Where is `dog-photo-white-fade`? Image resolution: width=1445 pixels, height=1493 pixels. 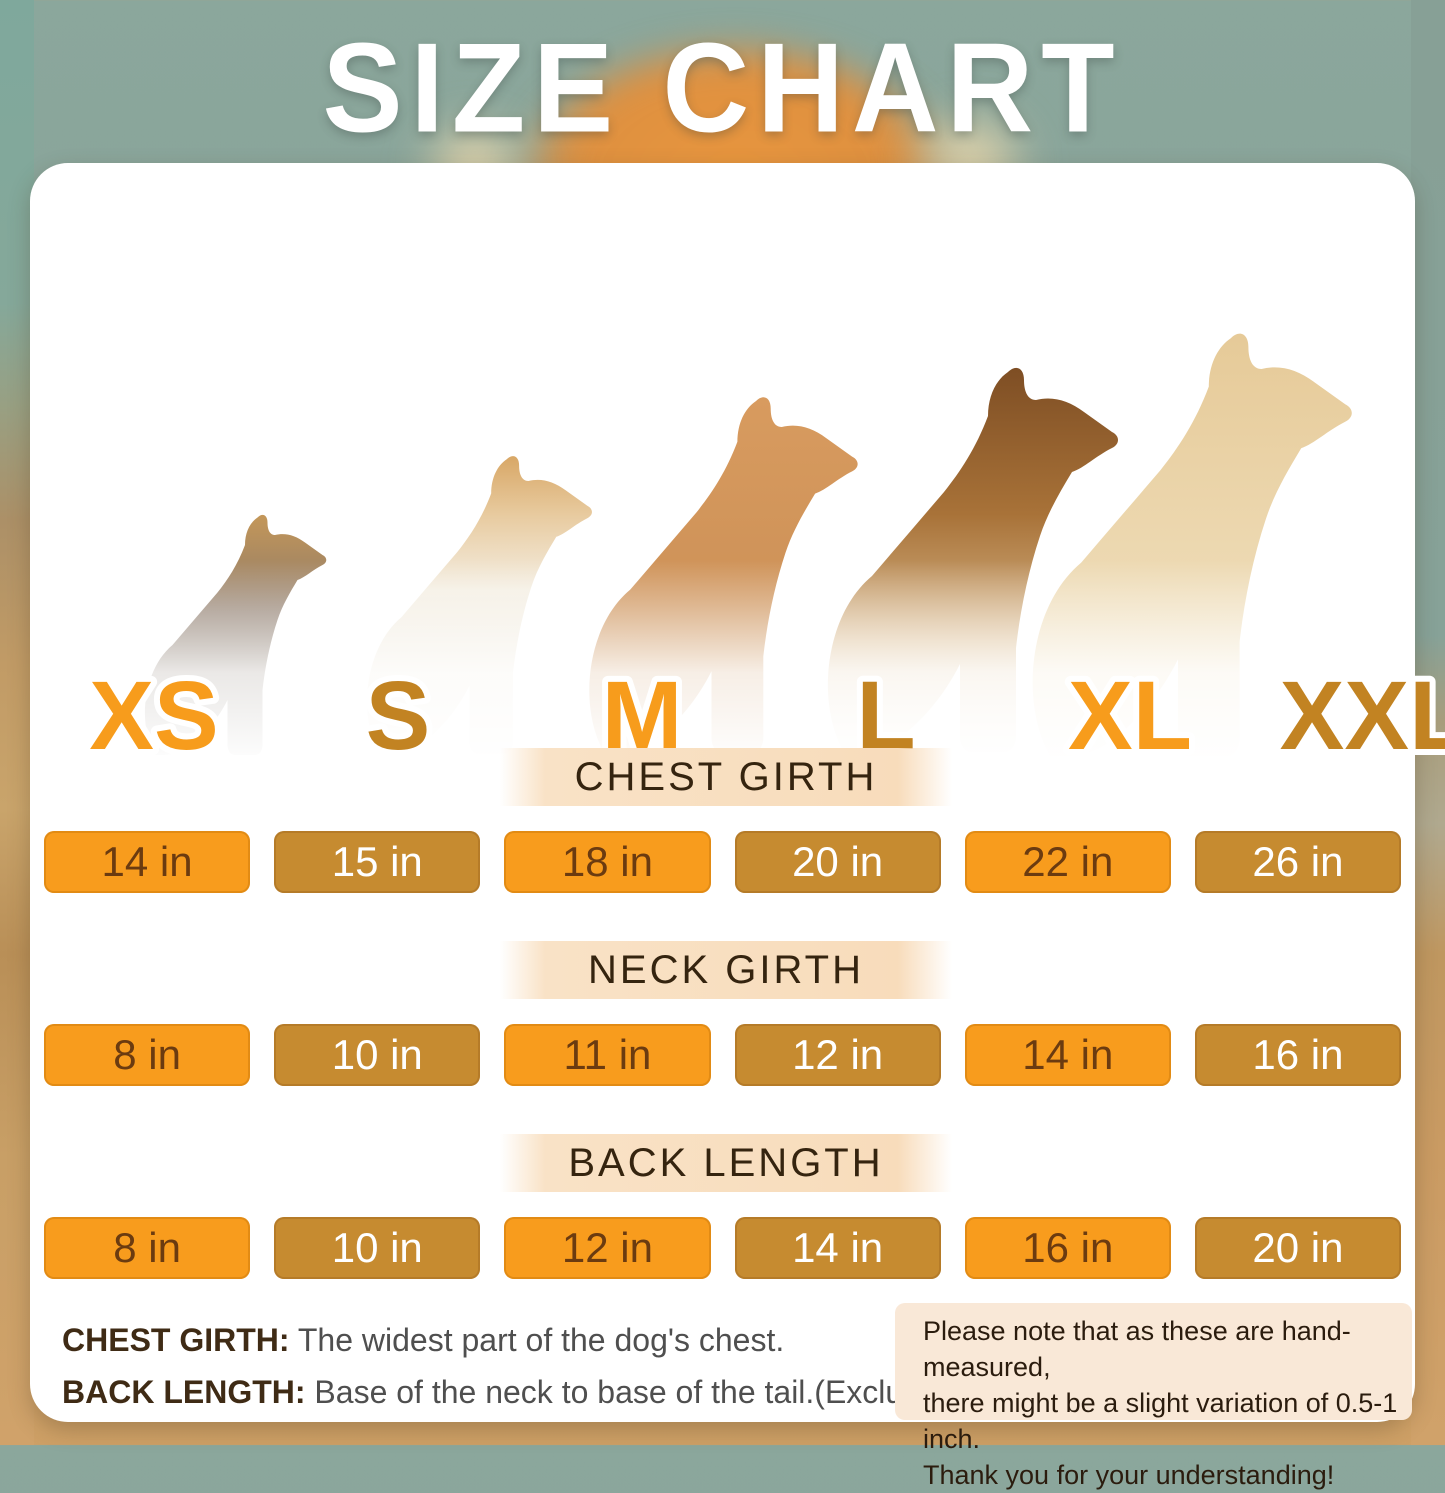
dog-photo-white-fade is located at coordinates (722, 662).